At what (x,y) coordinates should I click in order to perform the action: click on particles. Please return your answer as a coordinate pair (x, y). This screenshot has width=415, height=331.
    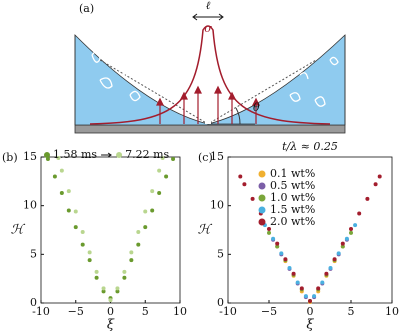
    Looking at the image, I should click on (215, 79).